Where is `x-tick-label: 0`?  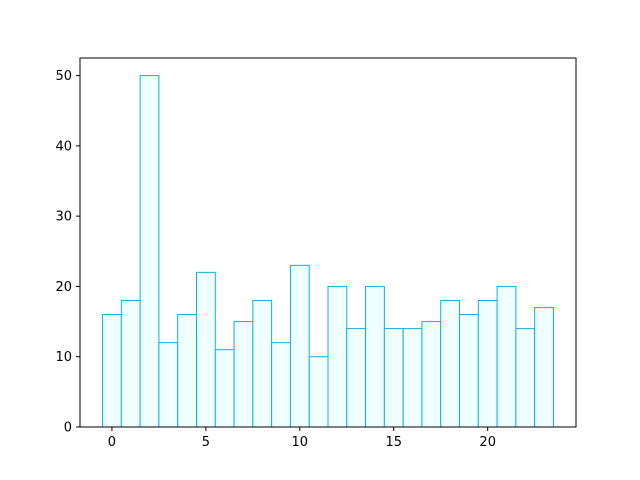 x-tick-label: 0 is located at coordinates (112, 442).